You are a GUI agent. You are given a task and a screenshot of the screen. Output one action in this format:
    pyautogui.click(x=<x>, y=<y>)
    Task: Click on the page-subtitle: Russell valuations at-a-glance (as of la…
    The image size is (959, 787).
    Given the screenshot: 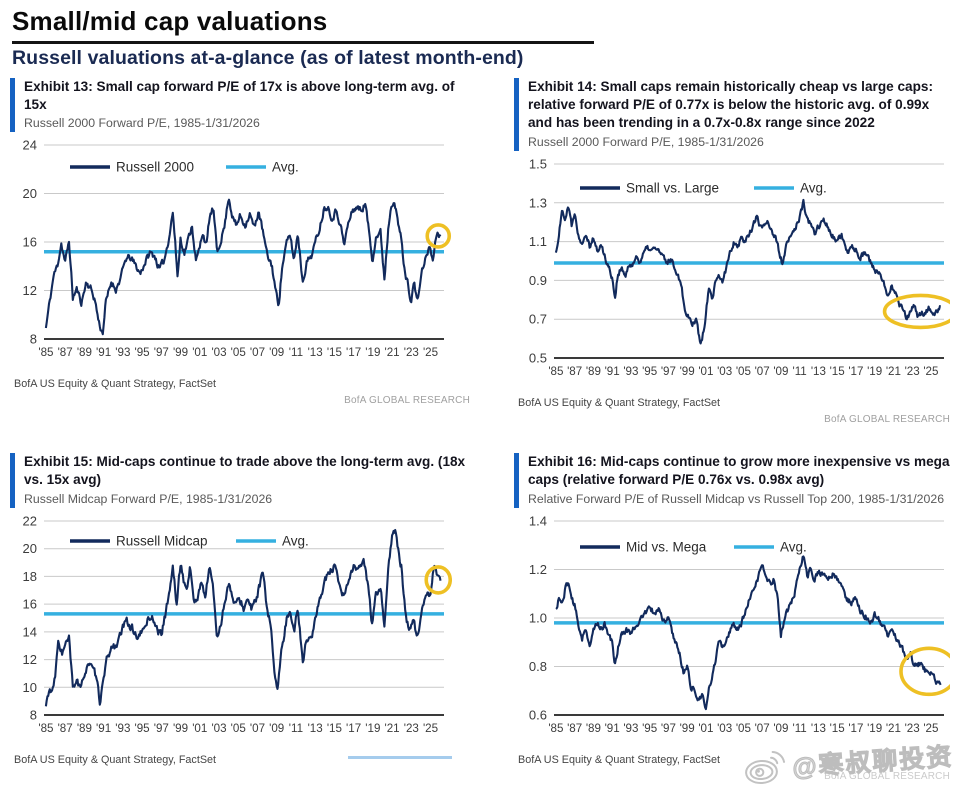 What is the action you would take?
    pyautogui.click(x=268, y=57)
    